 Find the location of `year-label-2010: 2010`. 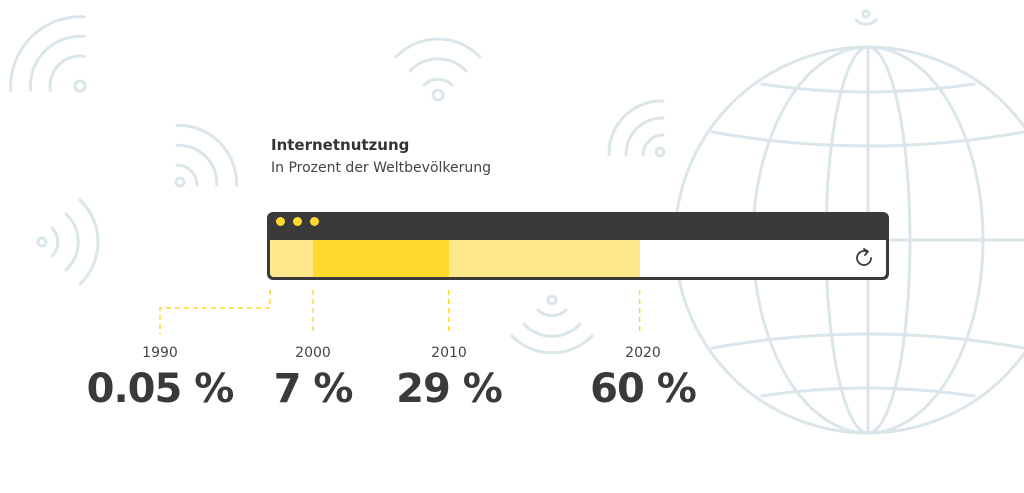

year-label-2010: 2010 is located at coordinates (449, 353).